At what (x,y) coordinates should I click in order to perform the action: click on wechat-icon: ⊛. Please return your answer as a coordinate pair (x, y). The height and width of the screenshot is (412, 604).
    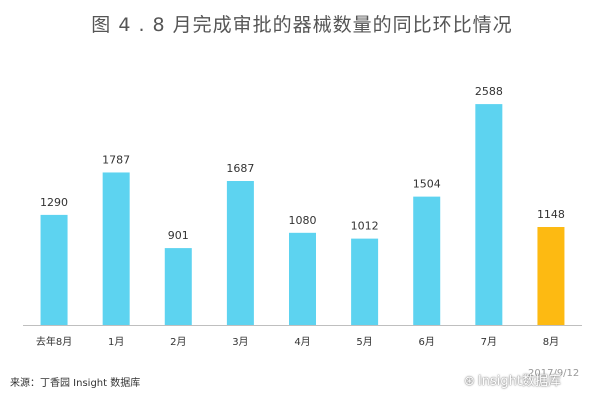
    Looking at the image, I should click on (469, 381).